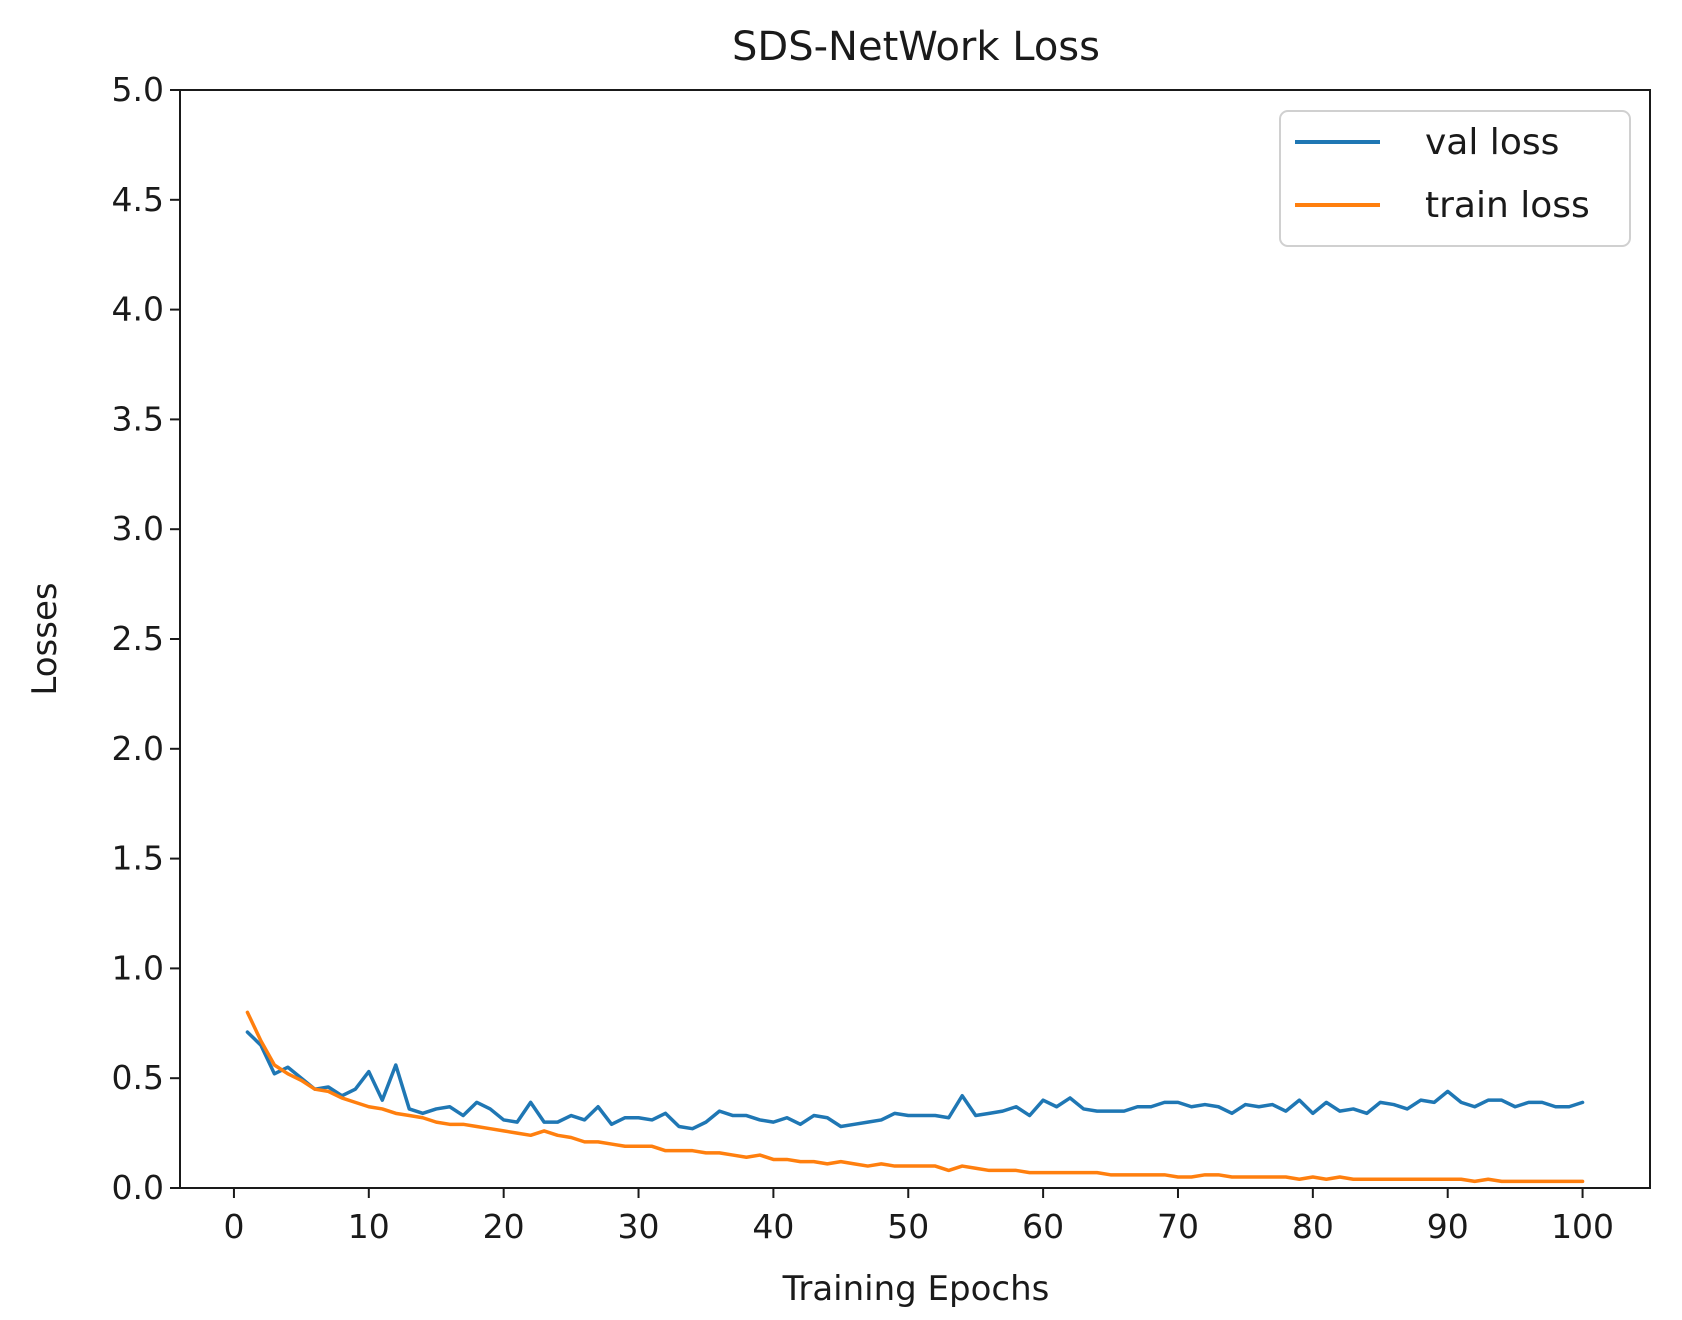 Image resolution: width=1682 pixels, height=1320 pixels. Describe the element at coordinates (915, 1080) in the screenshot. I see `series-line-val-loss` at that location.